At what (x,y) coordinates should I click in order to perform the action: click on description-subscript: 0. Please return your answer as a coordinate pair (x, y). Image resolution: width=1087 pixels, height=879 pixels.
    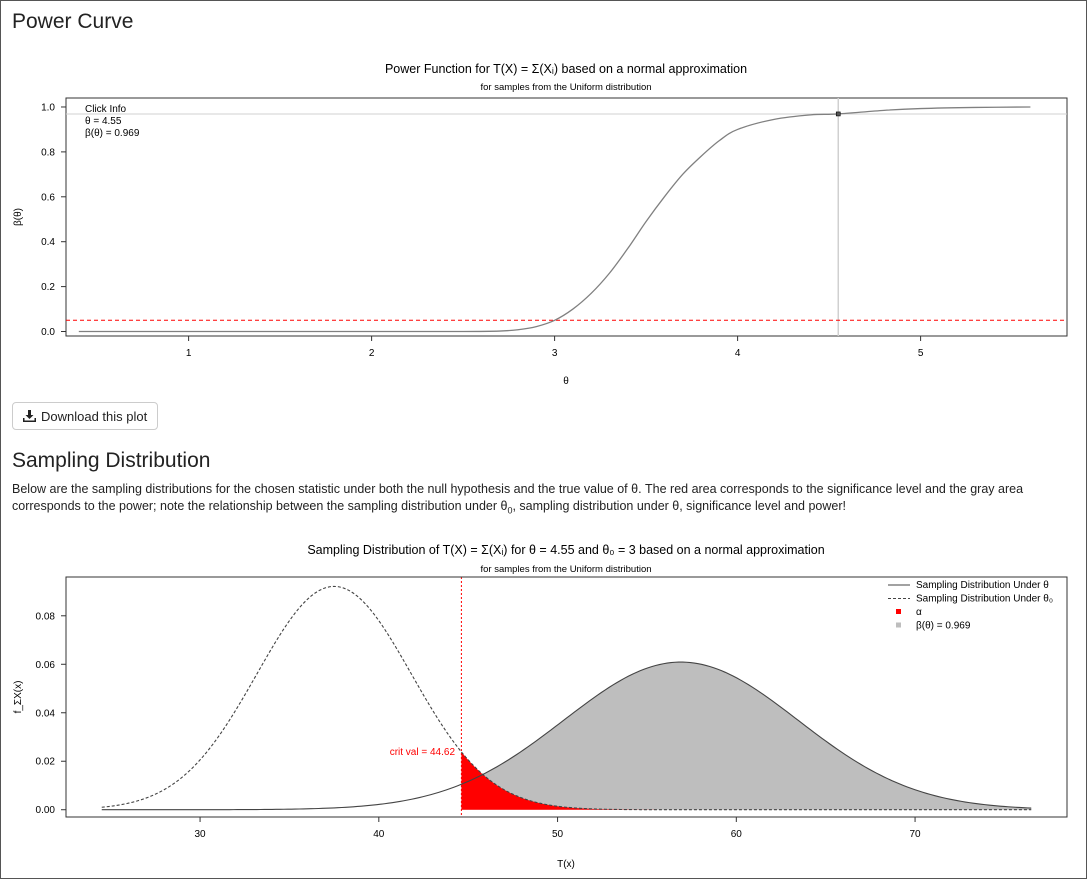
    Looking at the image, I should click on (510, 510).